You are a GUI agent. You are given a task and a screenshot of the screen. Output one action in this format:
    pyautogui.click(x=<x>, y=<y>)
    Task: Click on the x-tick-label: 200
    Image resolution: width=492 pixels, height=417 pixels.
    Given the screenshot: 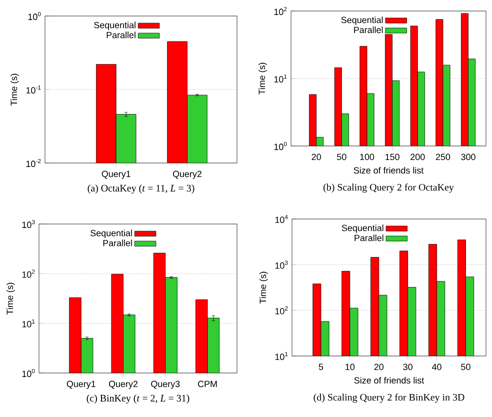 What is the action you would take?
    pyautogui.click(x=417, y=157)
    